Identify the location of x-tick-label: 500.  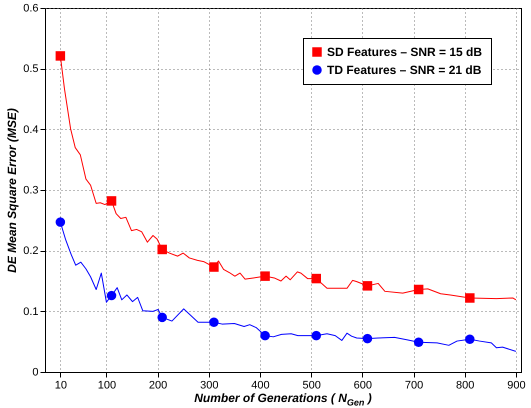
(311, 386).